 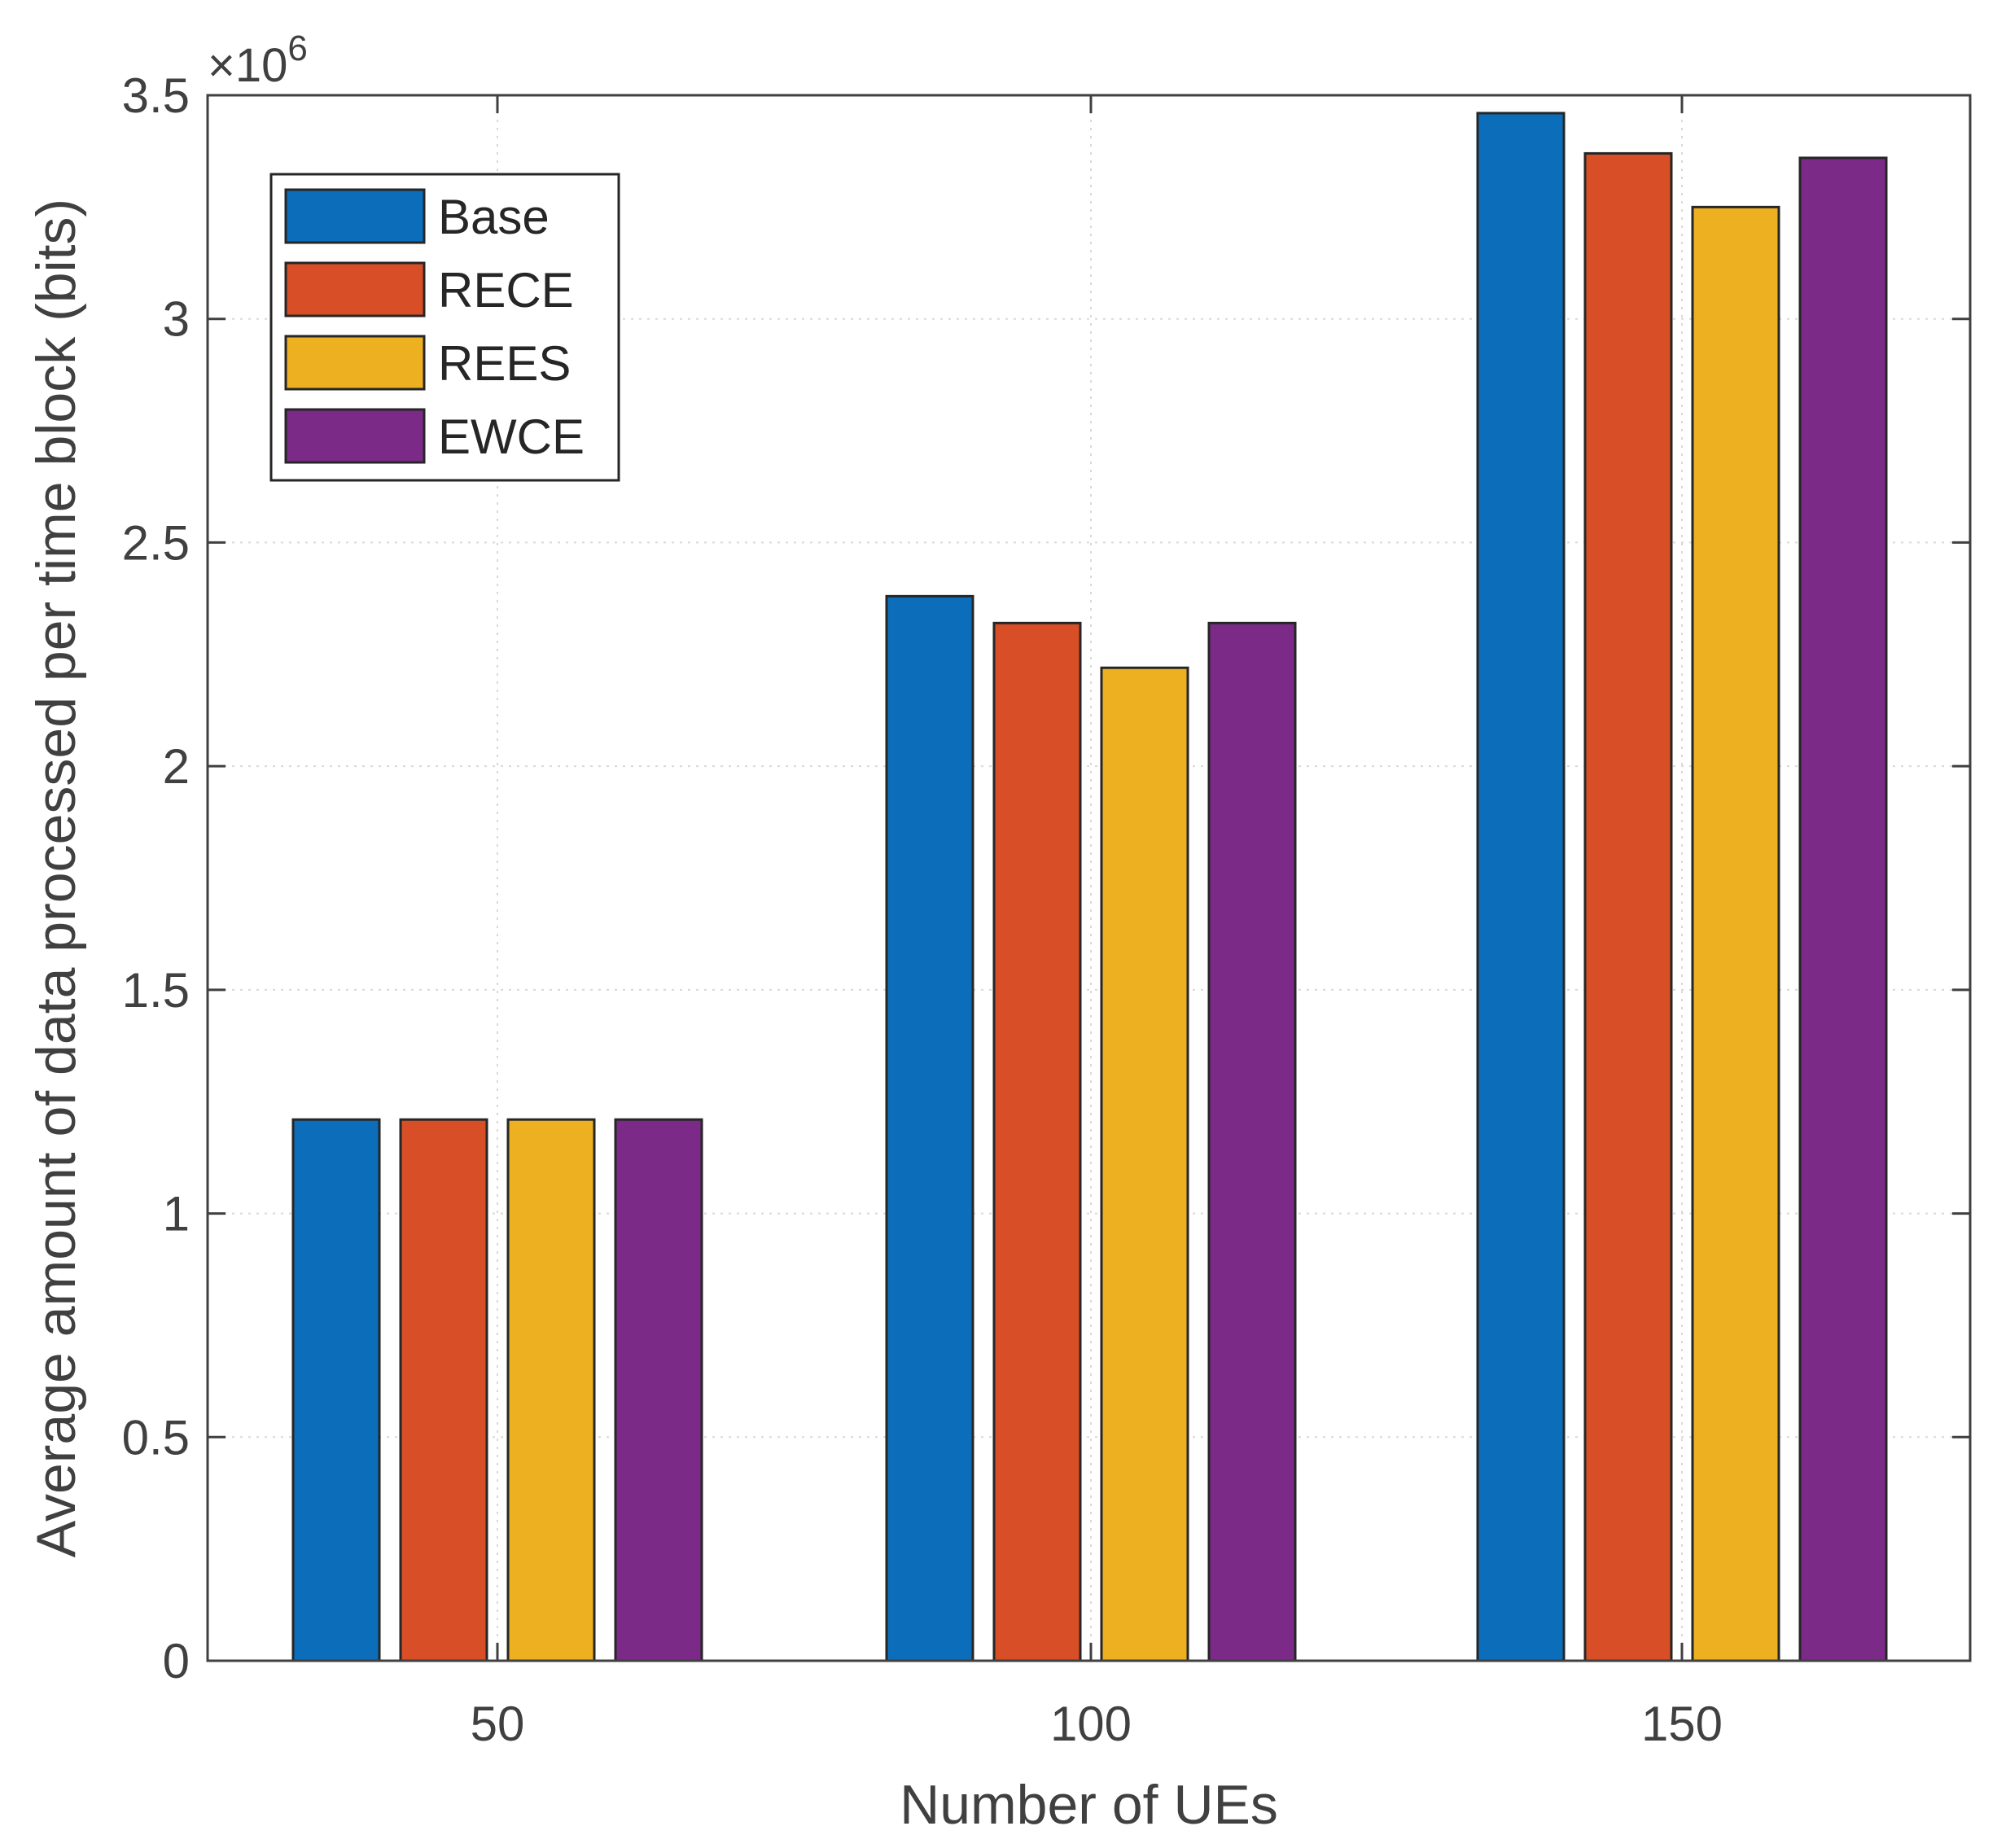 What do you see at coordinates (505, 363) in the screenshot?
I see `legend-label-rees: REES` at bounding box center [505, 363].